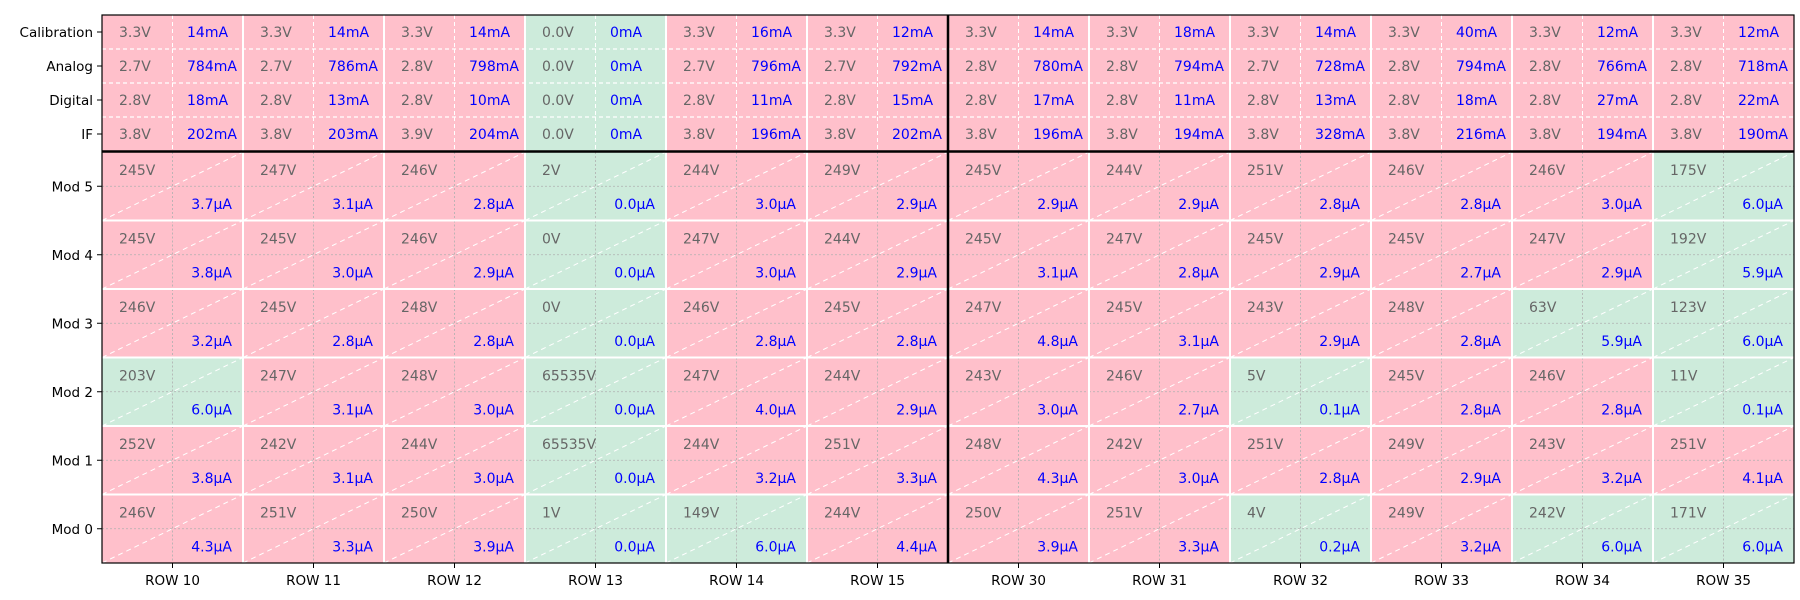 This screenshot has height=600, width=1800. Describe the element at coordinates (842, 514) in the screenshot. I see `hv-voltage-label: 244V` at that location.